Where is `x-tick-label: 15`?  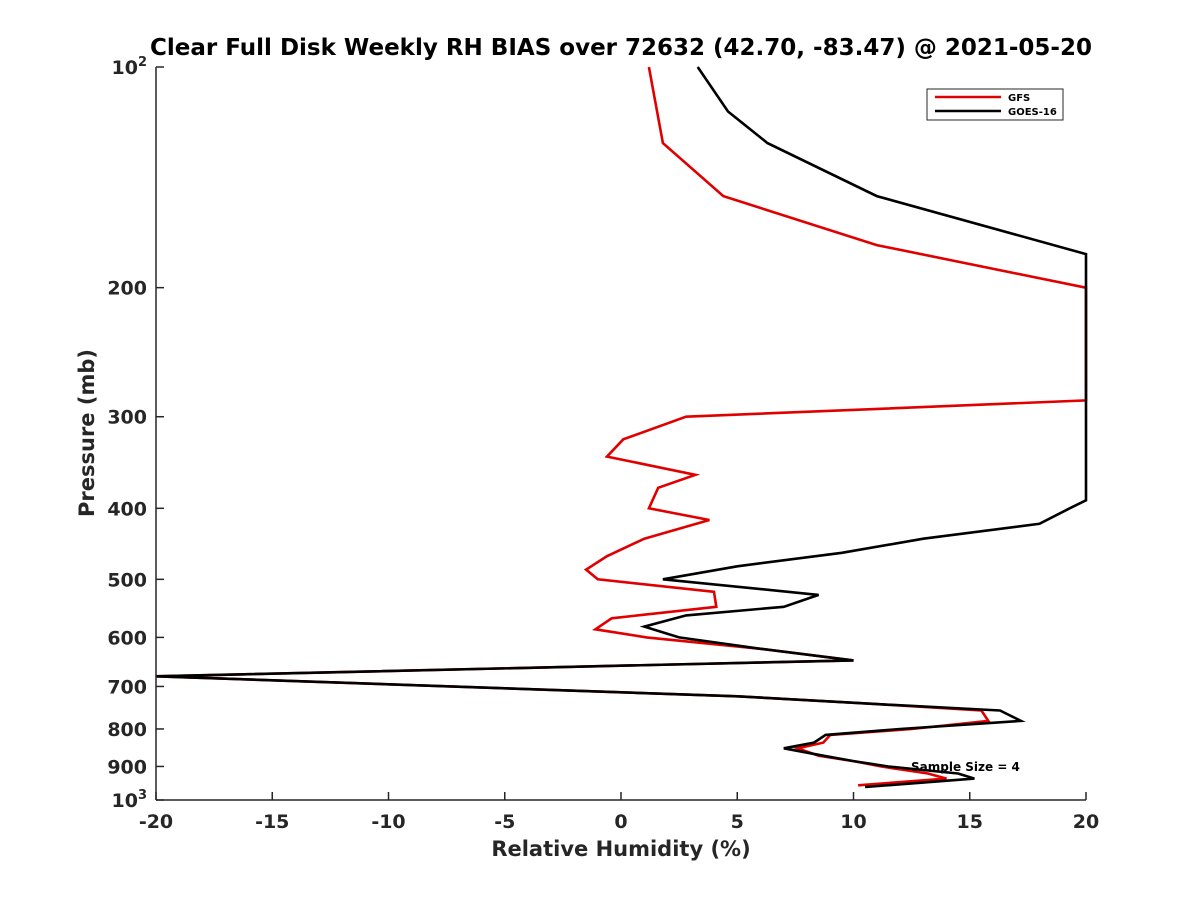 x-tick-label: 15 is located at coordinates (970, 822).